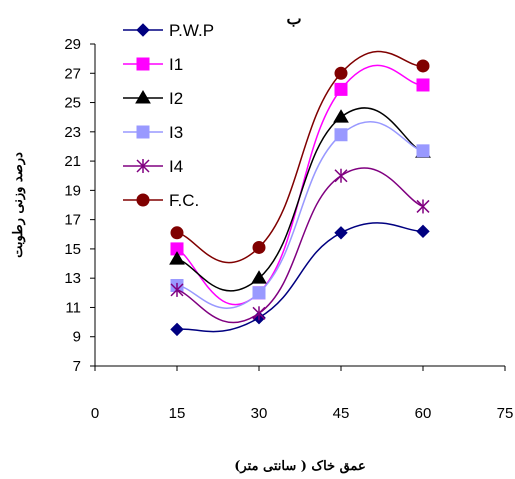  Describe the element at coordinates (184, 200) in the screenshot. I see `legend-label: F.C.` at that location.